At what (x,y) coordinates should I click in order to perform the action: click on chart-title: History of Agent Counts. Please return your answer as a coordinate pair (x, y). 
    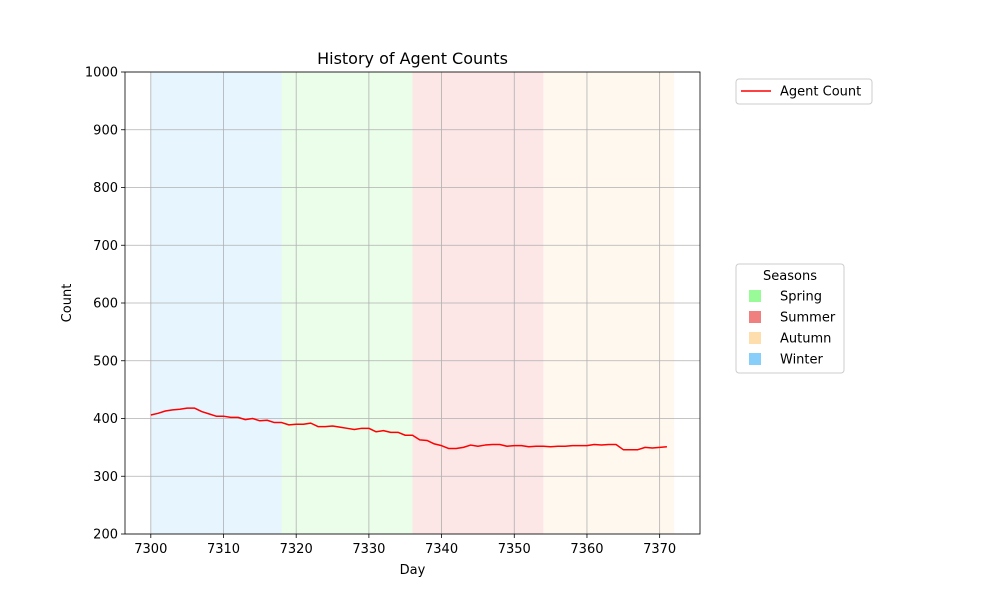
    Looking at the image, I should click on (412, 58).